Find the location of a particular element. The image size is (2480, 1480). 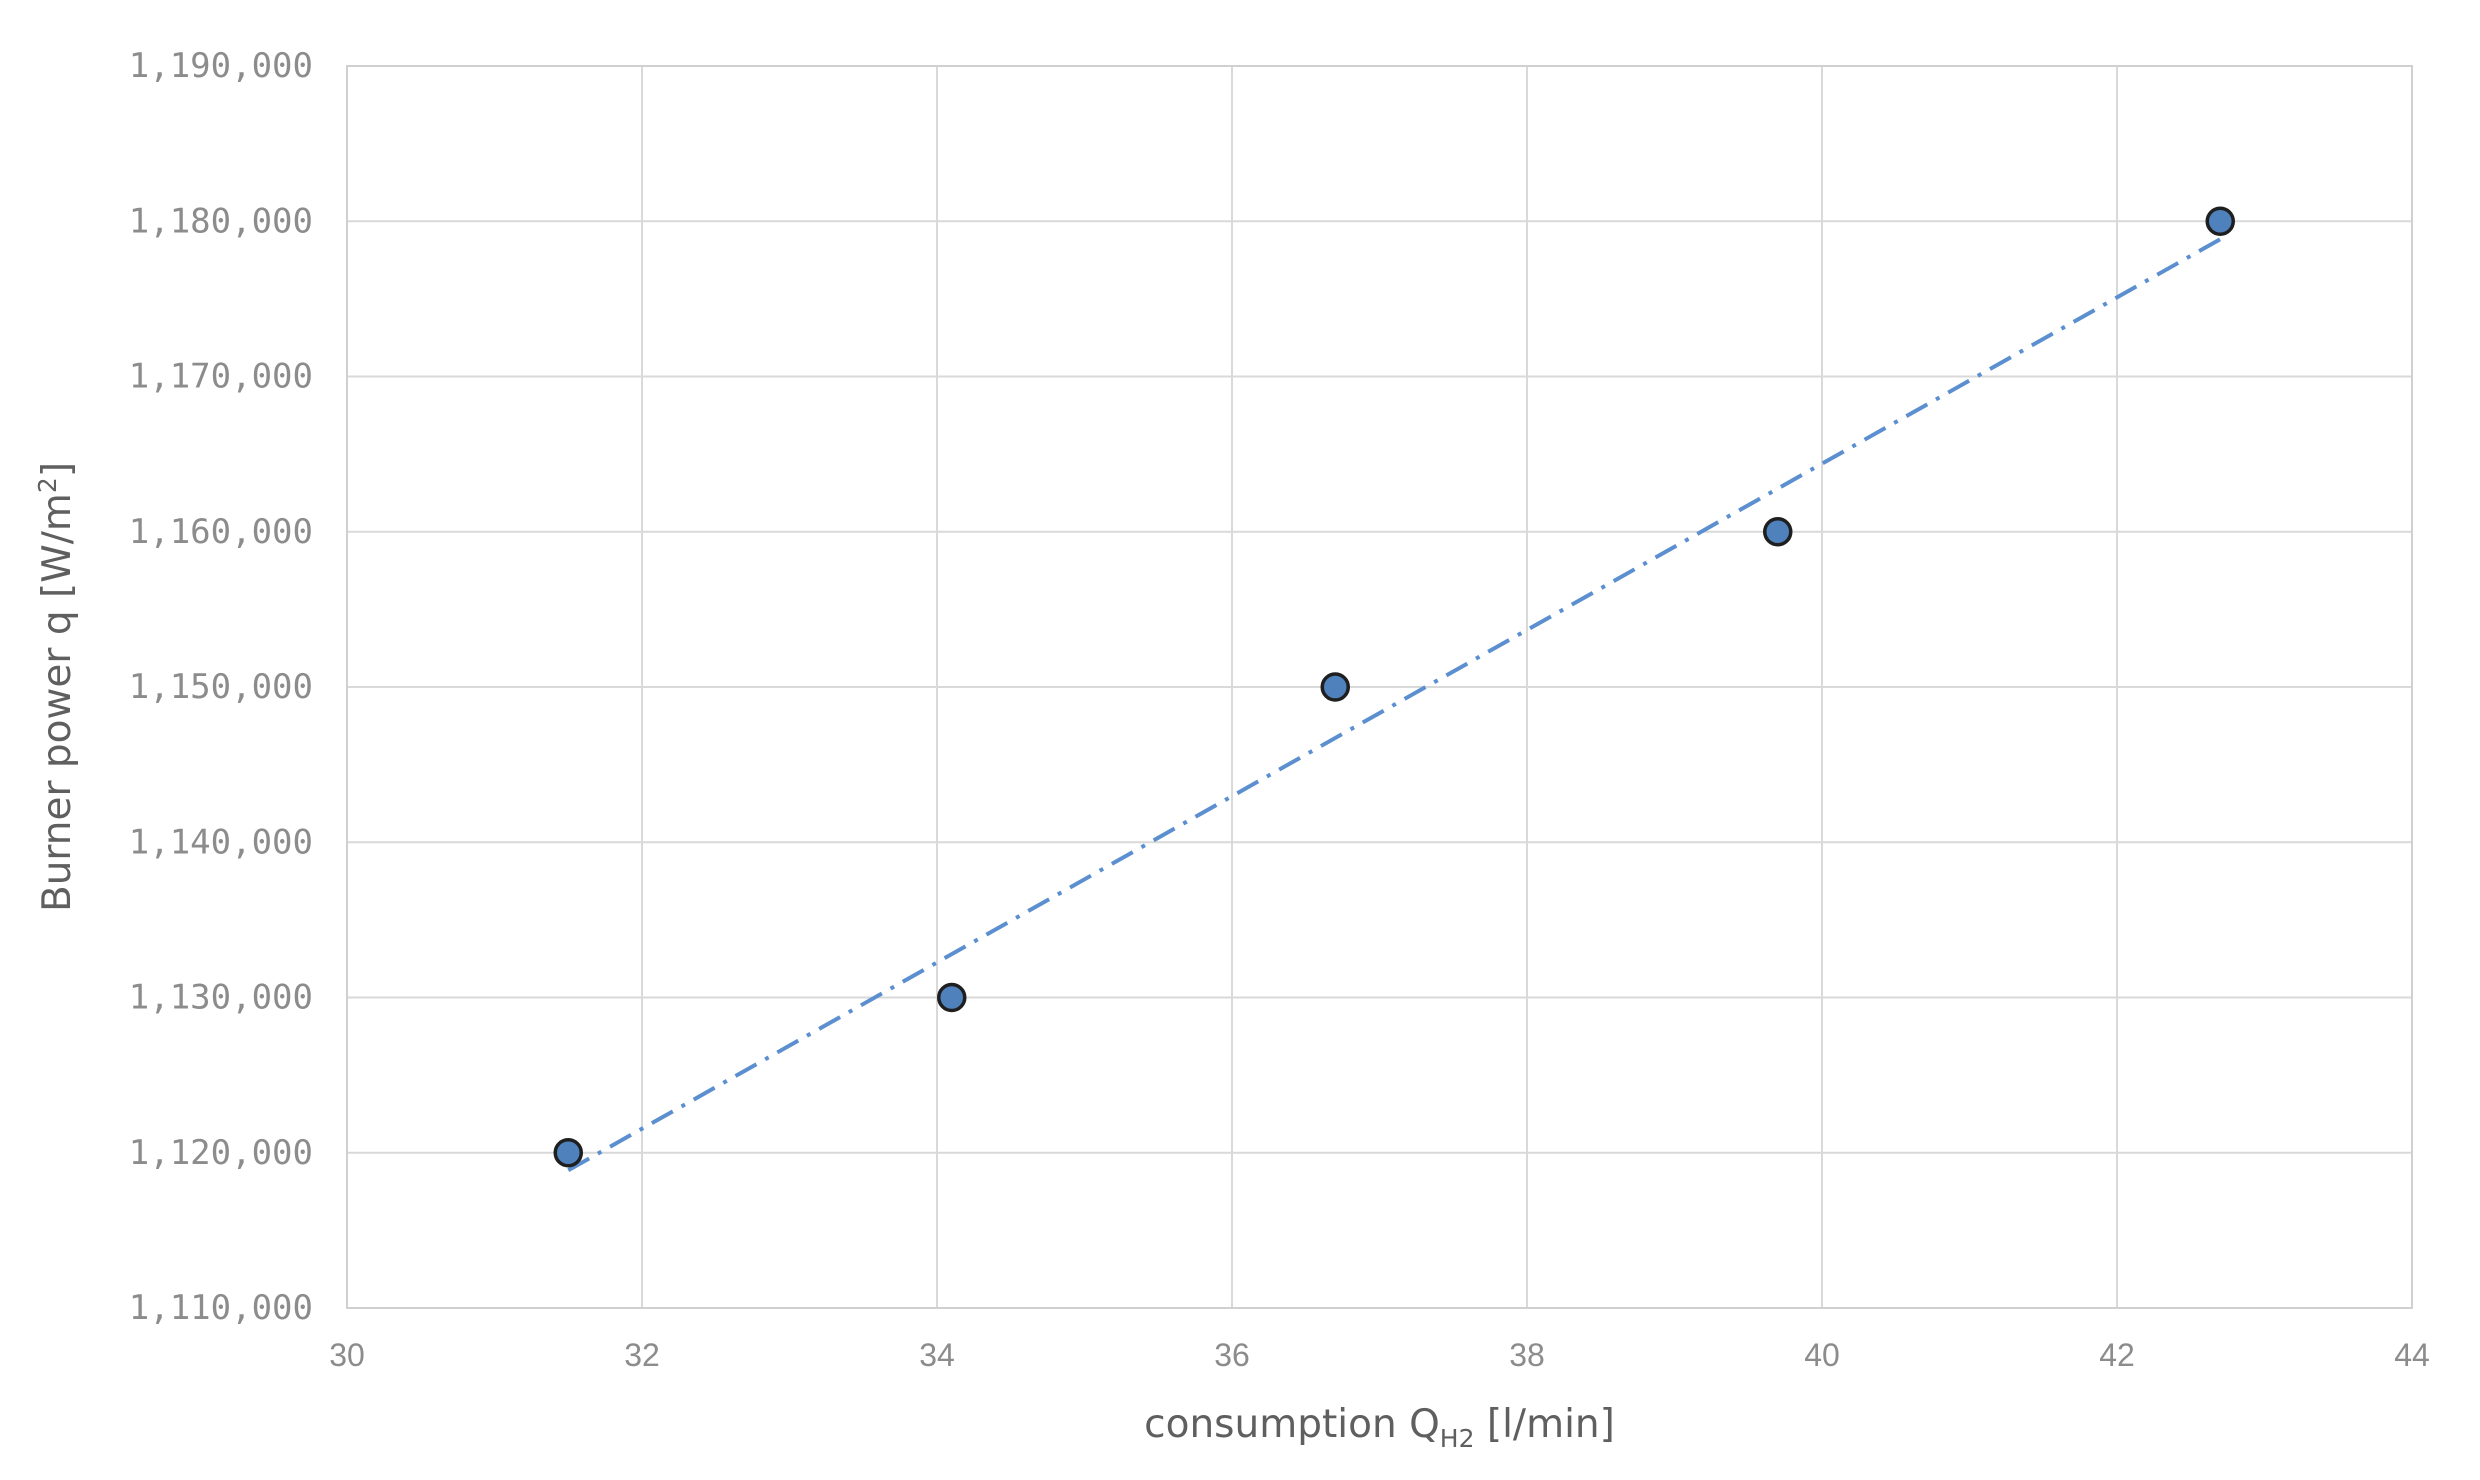

x-tick-label: 38 is located at coordinates (1527, 1355).